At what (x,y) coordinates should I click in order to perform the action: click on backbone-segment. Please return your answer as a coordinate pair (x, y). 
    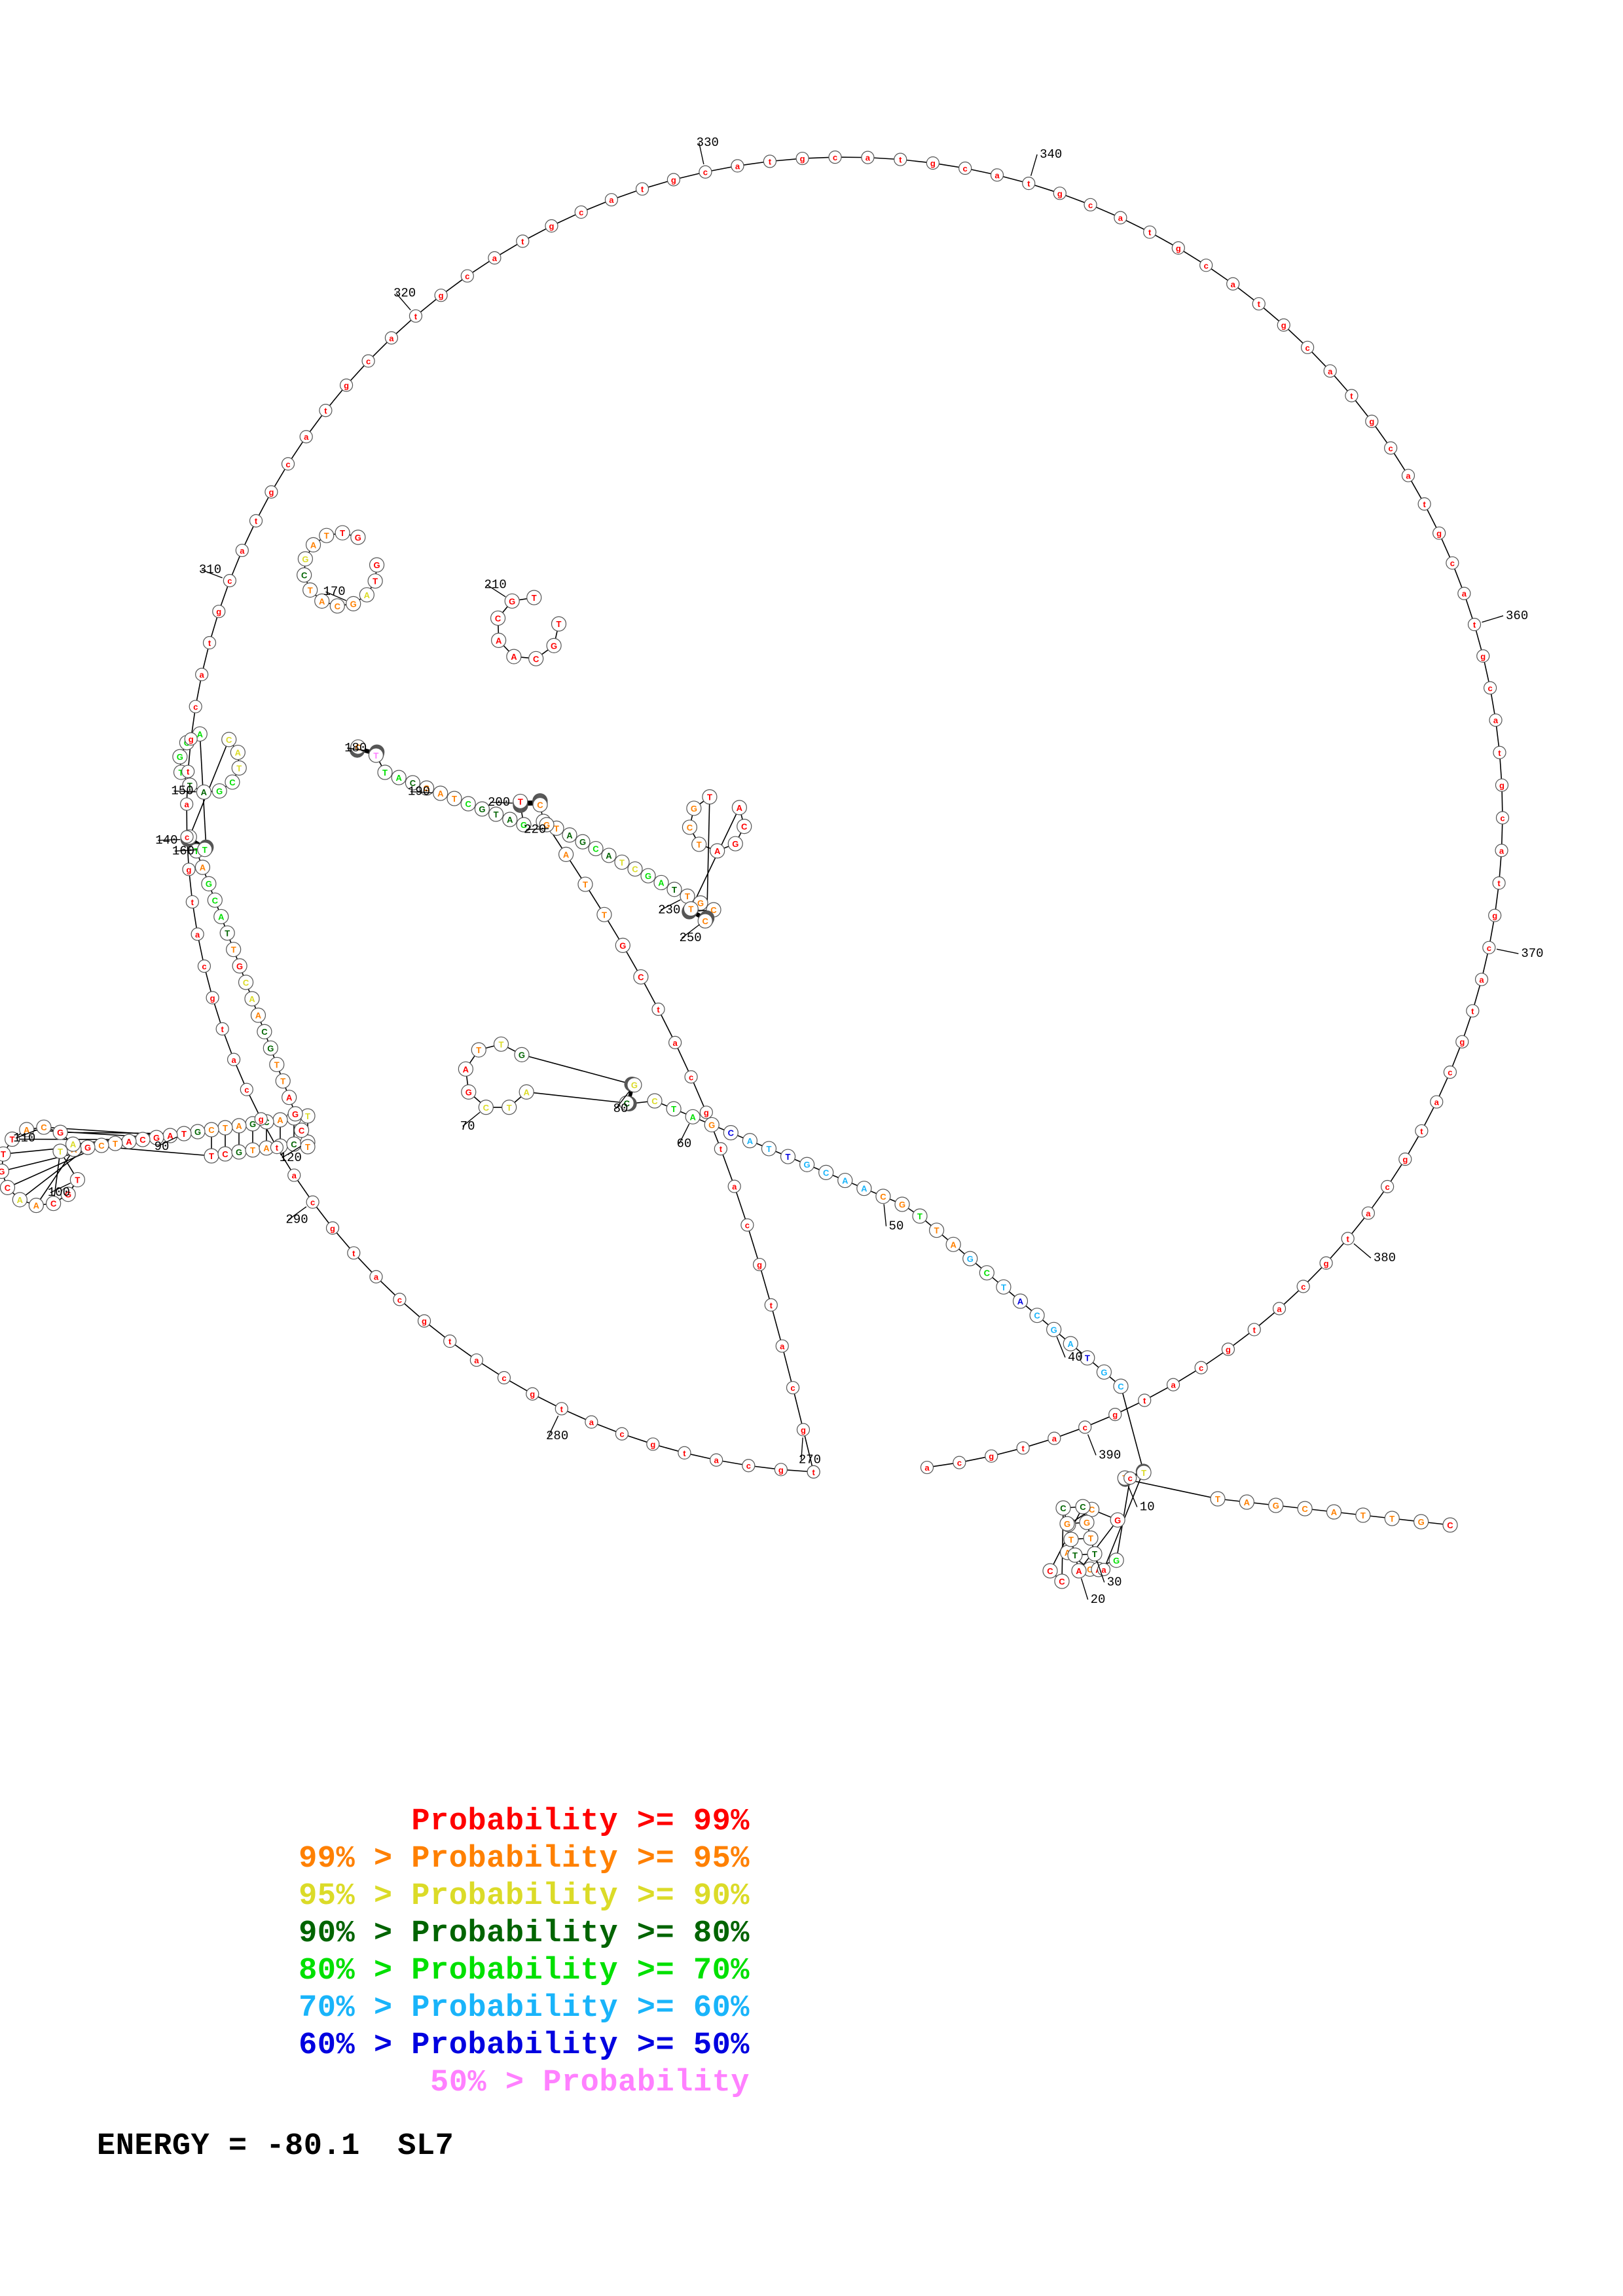
    Looking at the image, I should click on (708, 858).